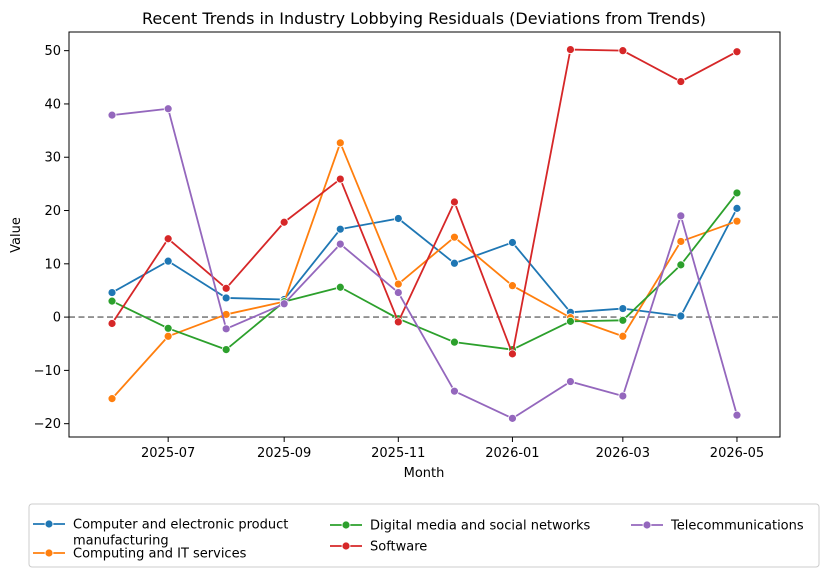 This screenshot has height=576, width=829. Describe the element at coordinates (737, 453) in the screenshot. I see `x-tick-label: 2026-05` at that location.